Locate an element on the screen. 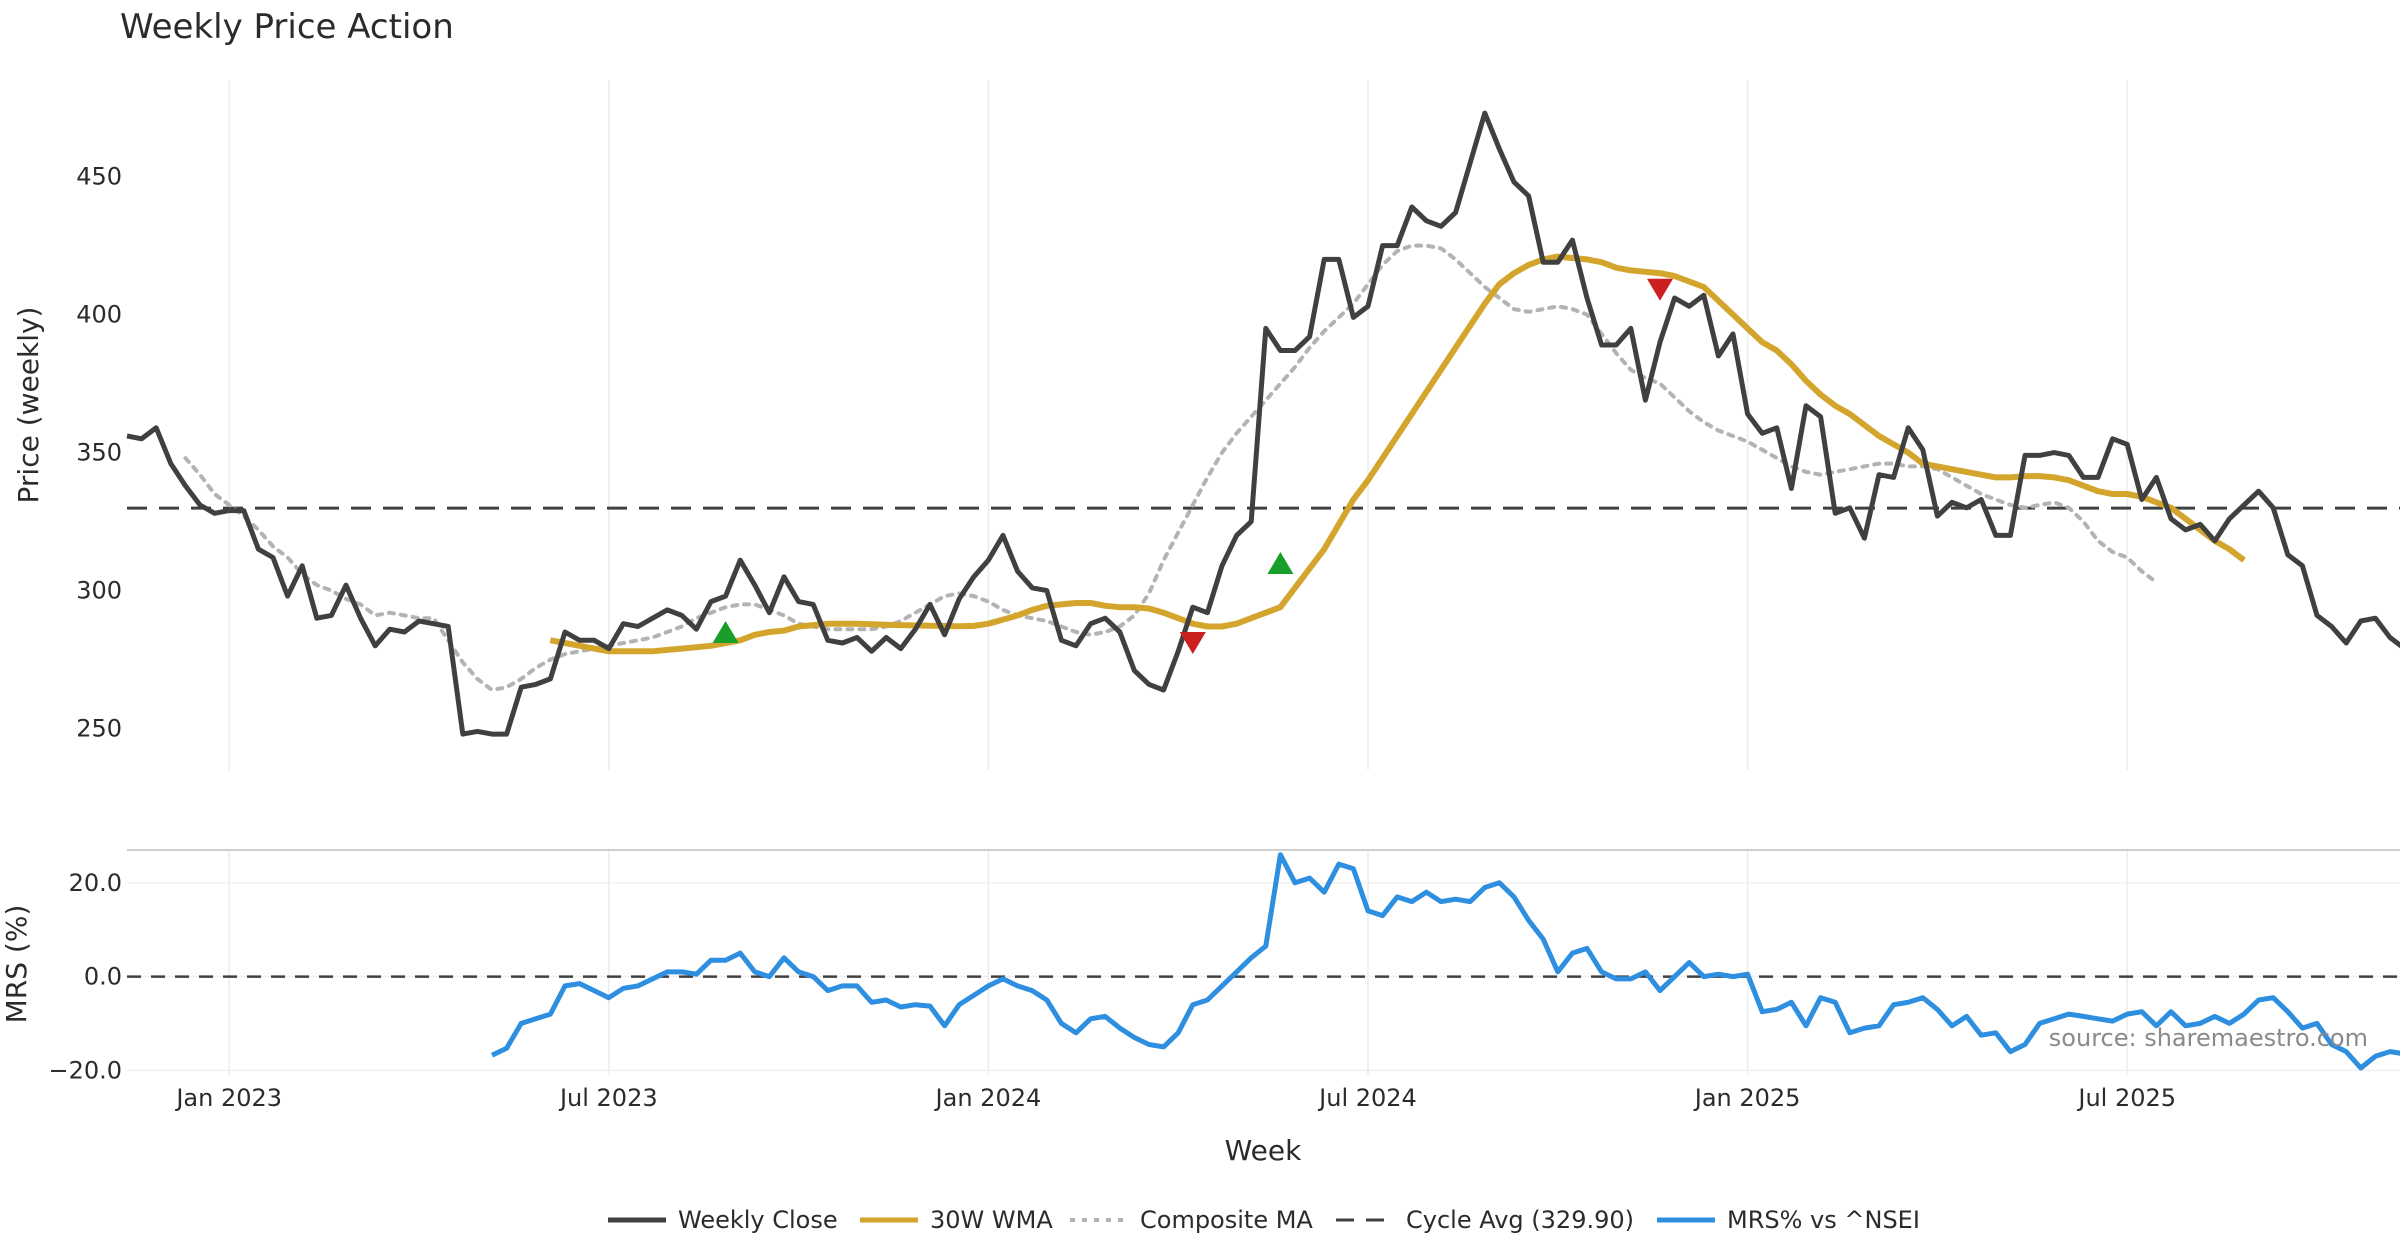 The width and height of the screenshot is (2400, 1260). price-y-tick-label: 300 is located at coordinates (99, 591).